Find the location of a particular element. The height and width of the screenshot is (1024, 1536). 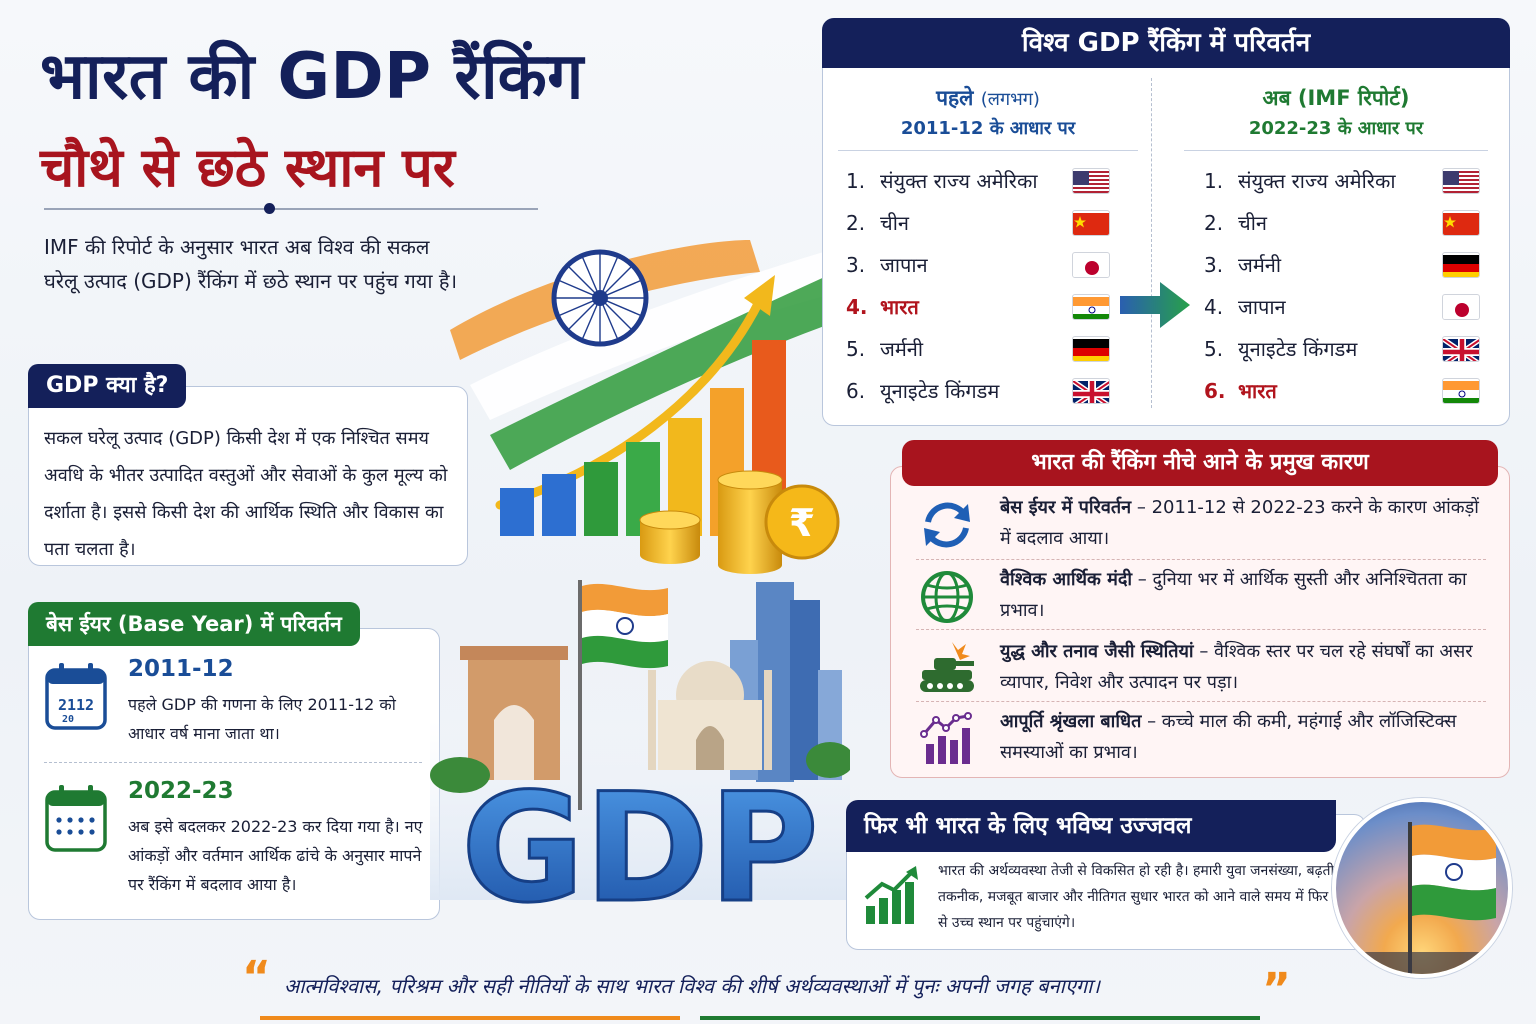

svg-text: 20 is located at coordinates (68, 719).